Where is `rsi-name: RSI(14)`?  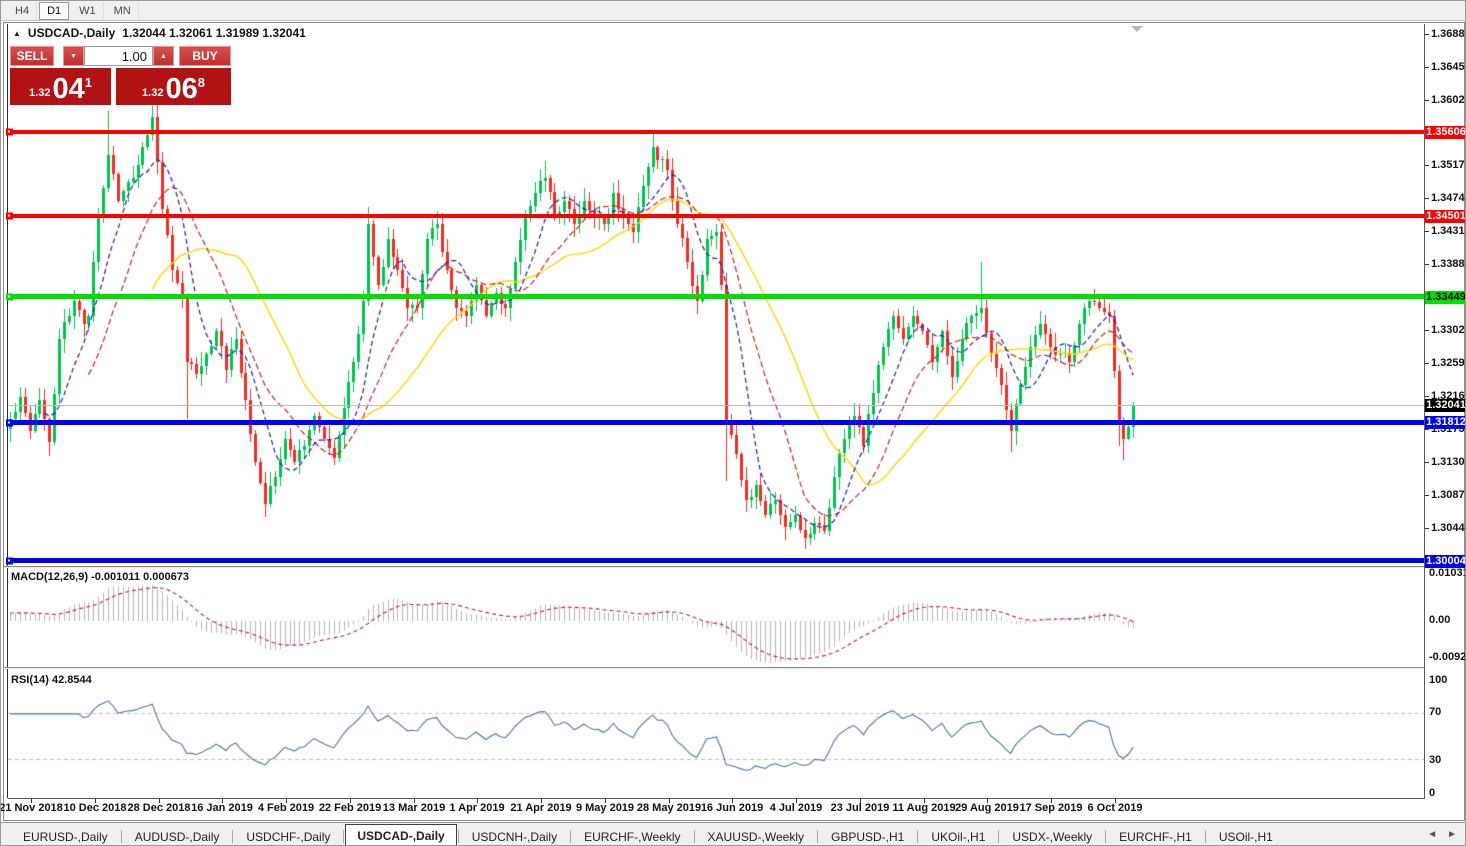 rsi-name: RSI(14) is located at coordinates (30, 680).